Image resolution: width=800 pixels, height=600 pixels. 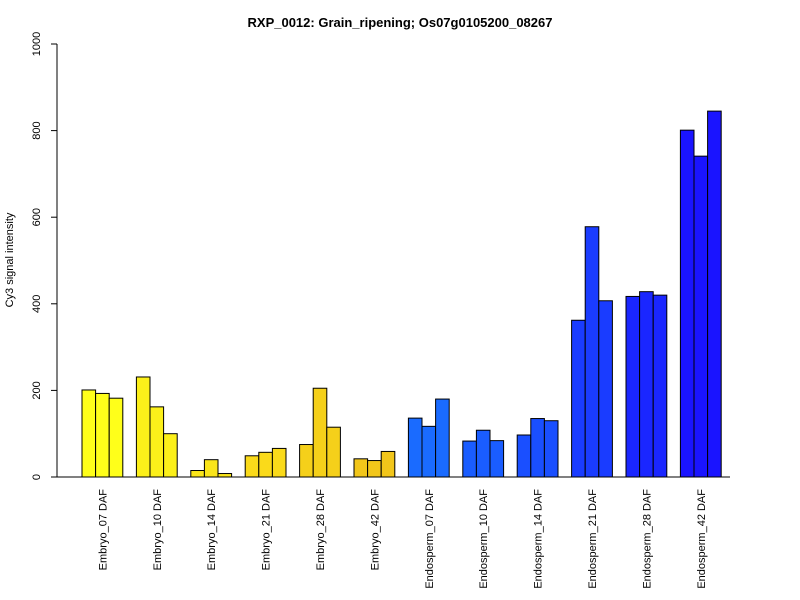 What do you see at coordinates (10, 259) in the screenshot?
I see `y-axis-label: Cy3 signal intensity` at bounding box center [10, 259].